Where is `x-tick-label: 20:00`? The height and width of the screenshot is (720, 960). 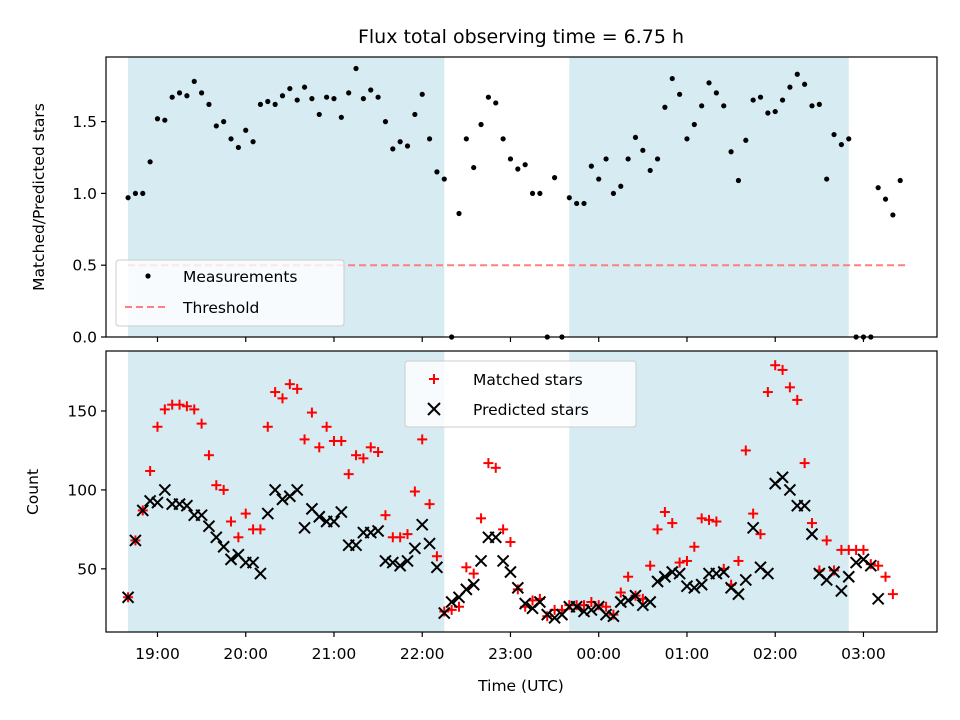
x-tick-label: 20:00 is located at coordinates (245, 654).